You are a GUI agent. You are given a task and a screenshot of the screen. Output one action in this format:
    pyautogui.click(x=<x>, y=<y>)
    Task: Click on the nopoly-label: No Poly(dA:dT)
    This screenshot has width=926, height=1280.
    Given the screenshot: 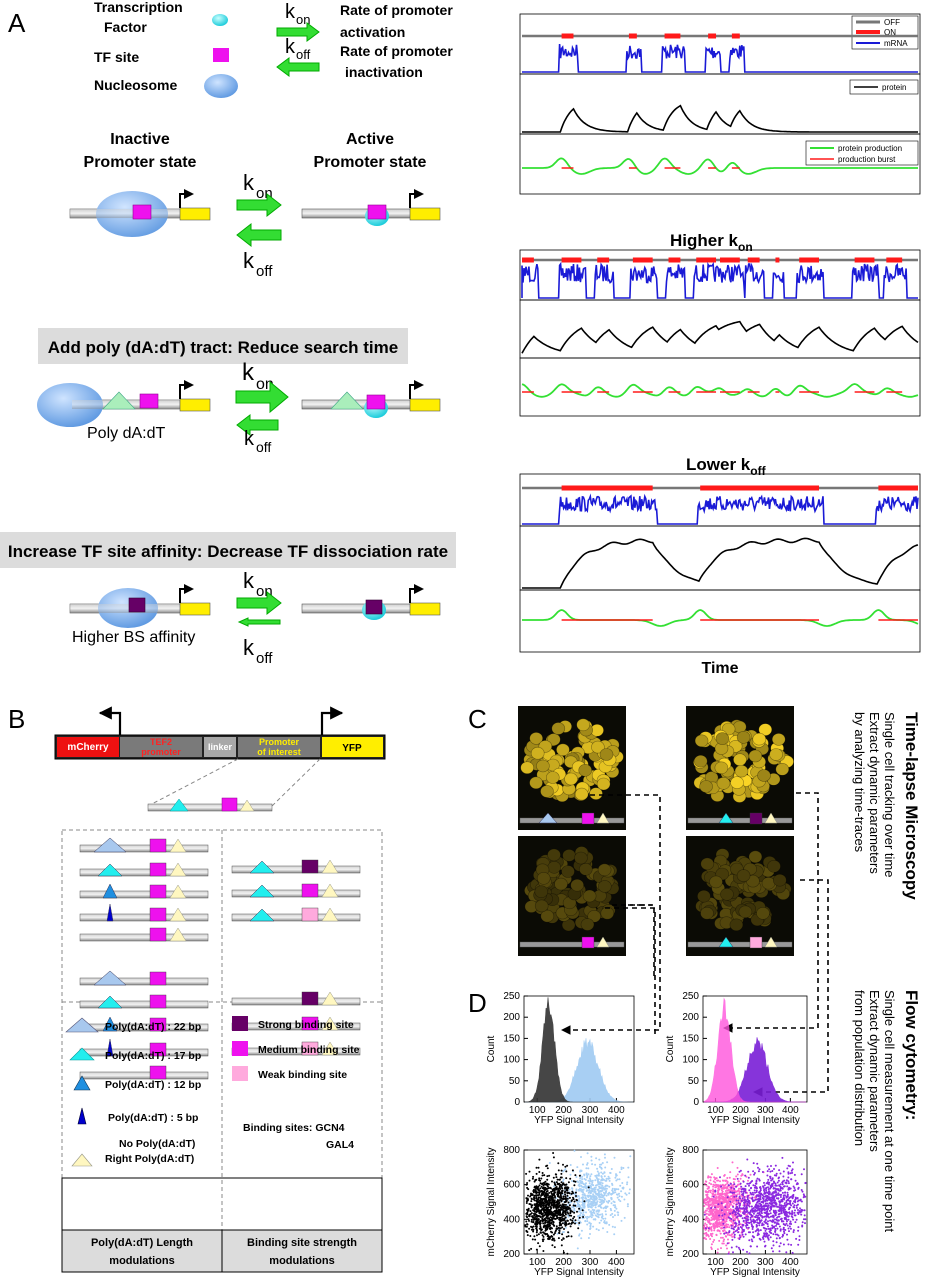 What is the action you would take?
    pyautogui.click(x=157, y=1144)
    